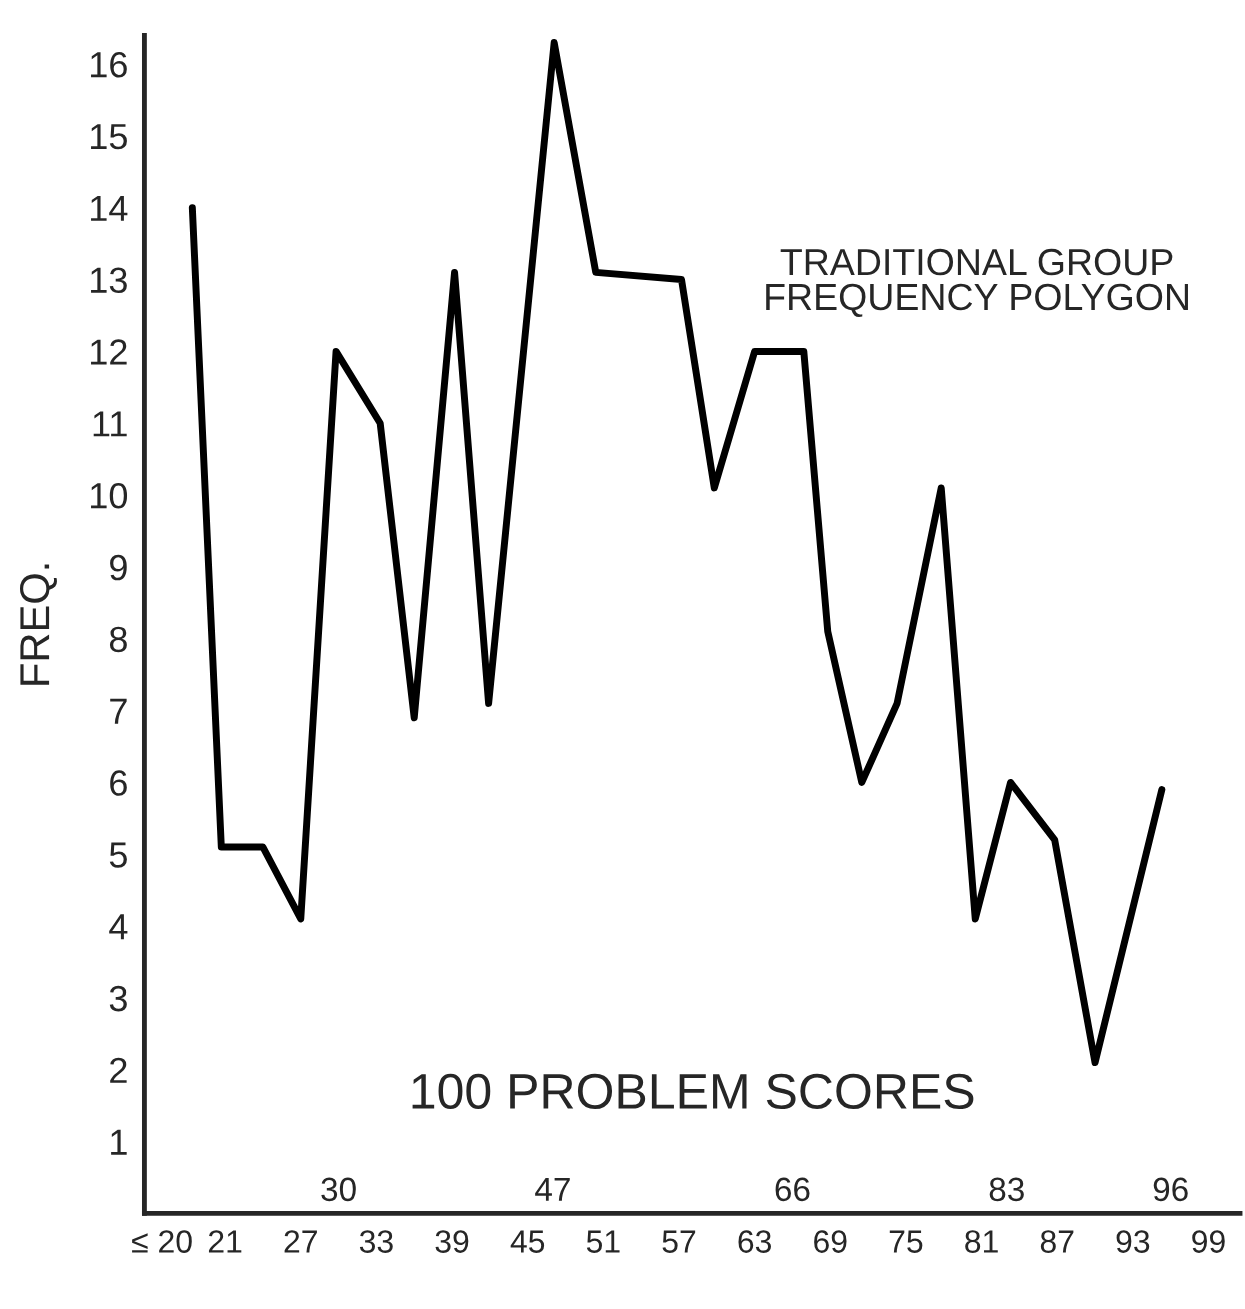  I want to click on x-tick-label: 45, so click(527, 1241).